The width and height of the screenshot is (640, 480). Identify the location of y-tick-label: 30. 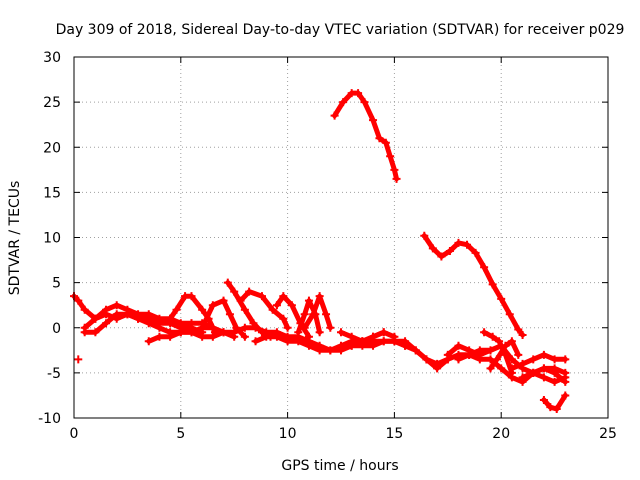
(52, 58).